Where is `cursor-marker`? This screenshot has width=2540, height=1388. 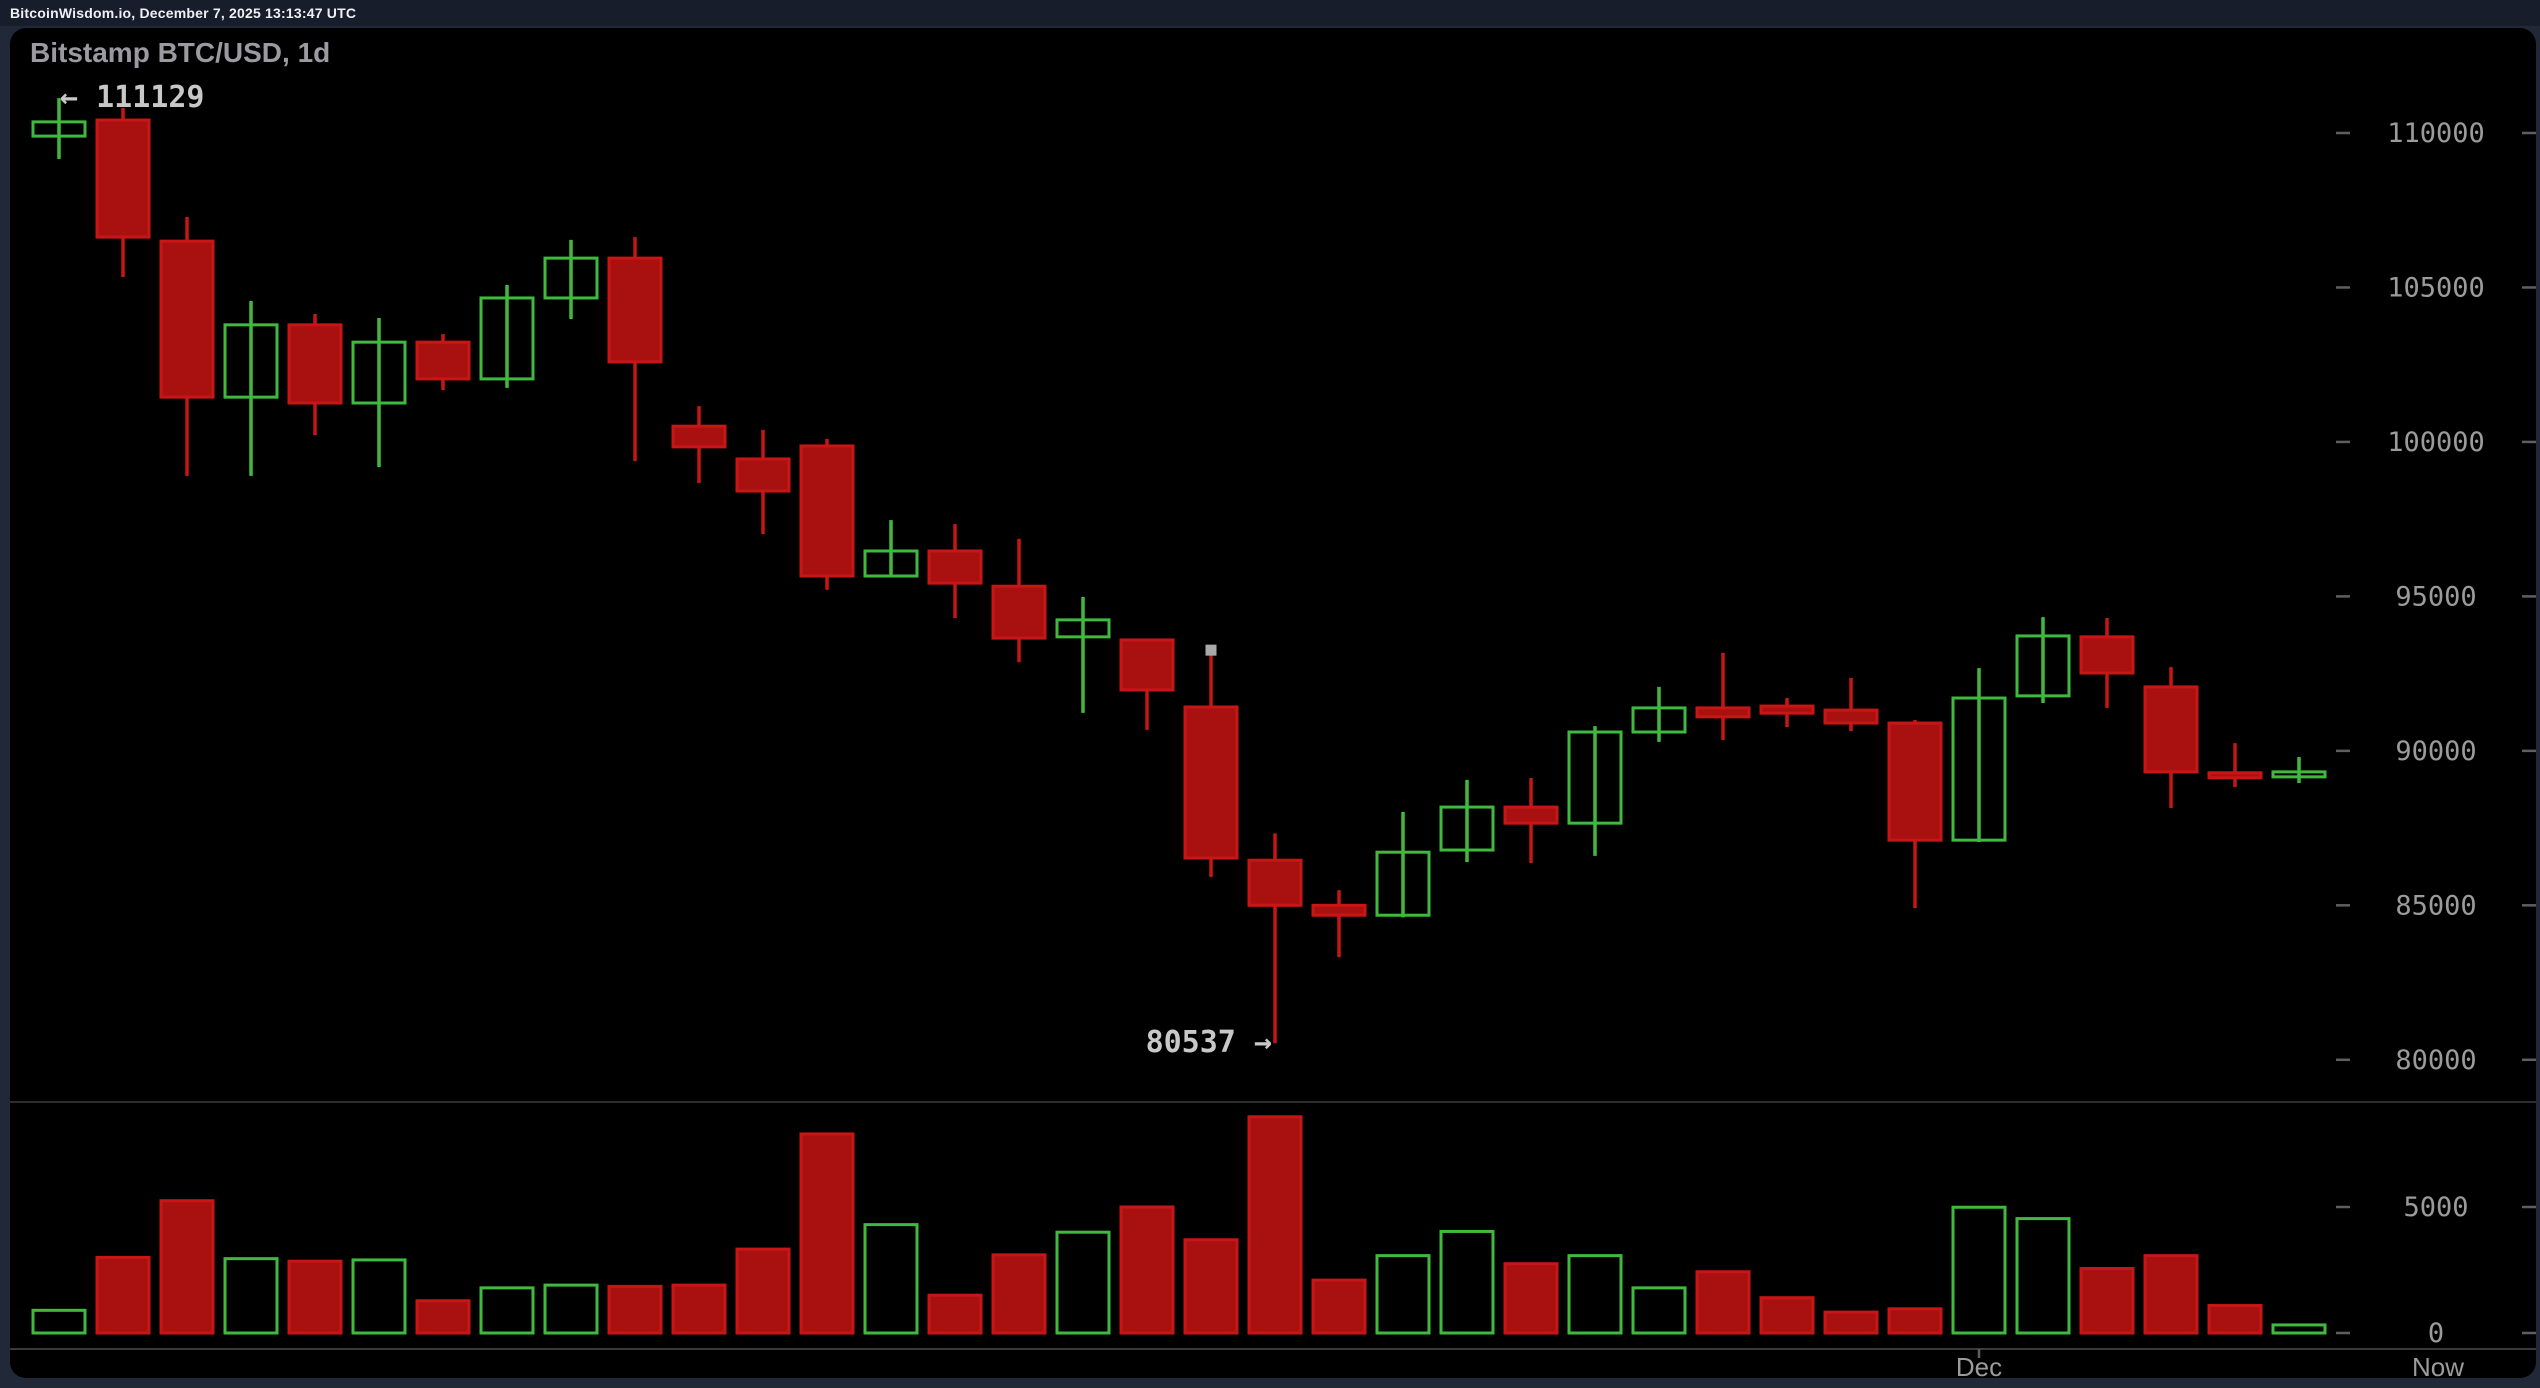
cursor-marker is located at coordinates (1211, 650).